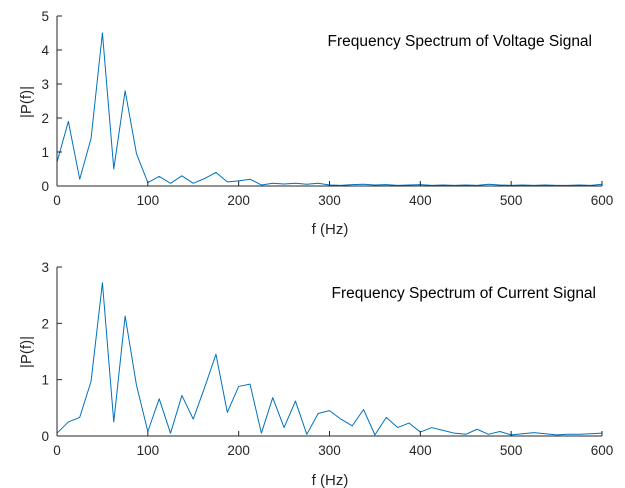  I want to click on voltage-x-tick-label: 400, so click(420, 200).